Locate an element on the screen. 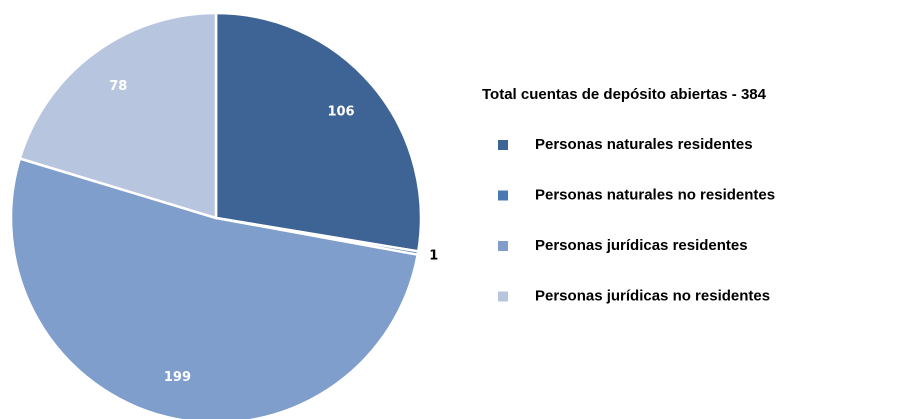  legend-label: Personas naturales residentes is located at coordinates (644, 144).